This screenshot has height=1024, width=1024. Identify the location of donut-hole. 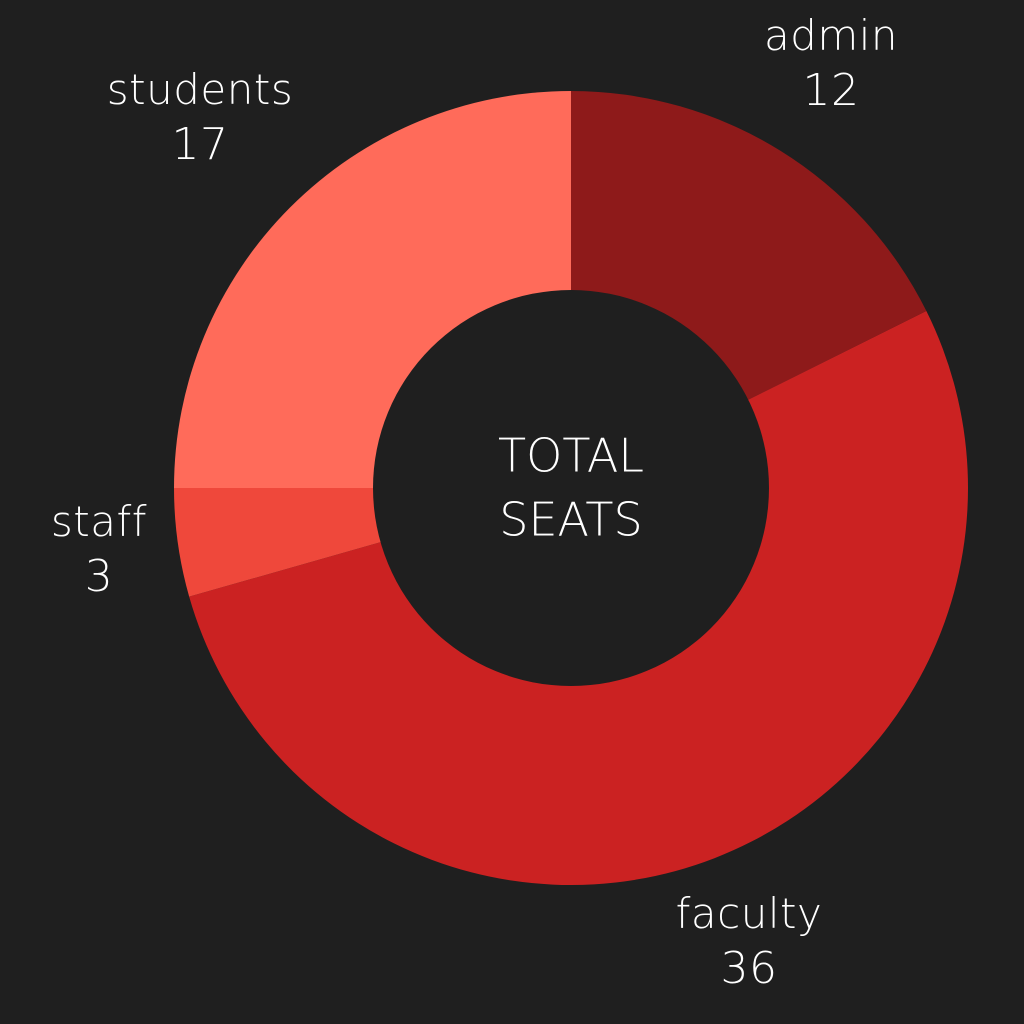
(571, 488).